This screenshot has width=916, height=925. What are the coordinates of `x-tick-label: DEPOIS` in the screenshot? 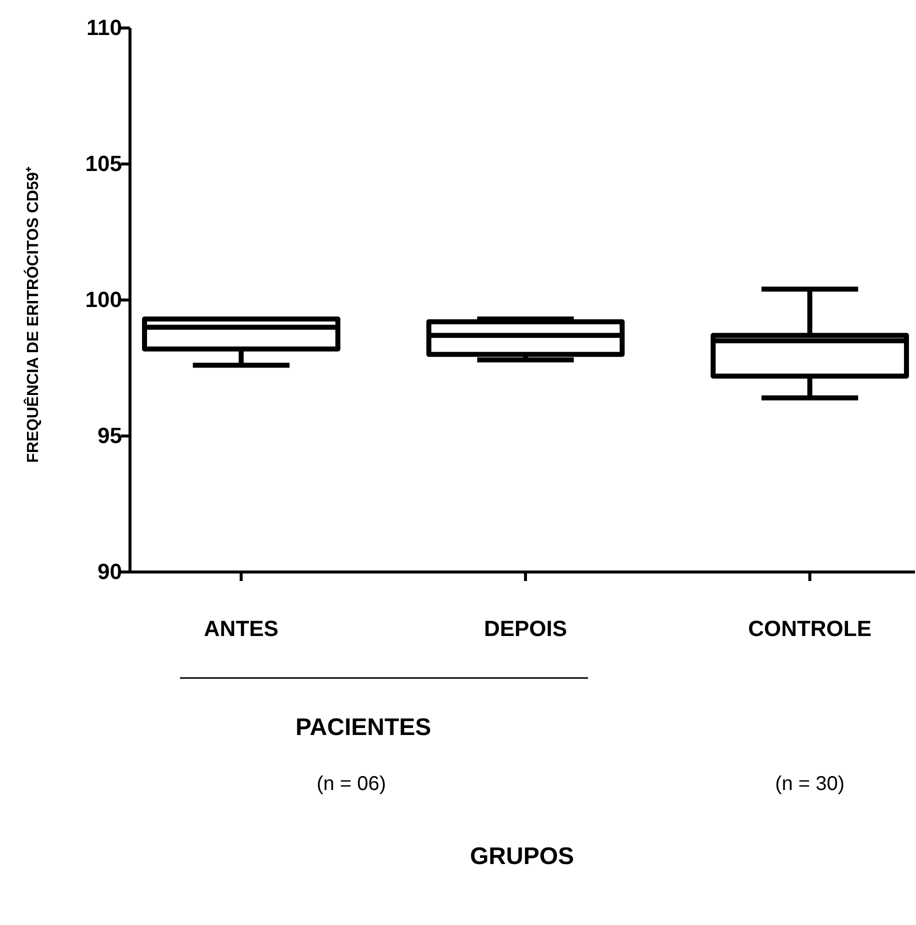 It's located at (526, 628).